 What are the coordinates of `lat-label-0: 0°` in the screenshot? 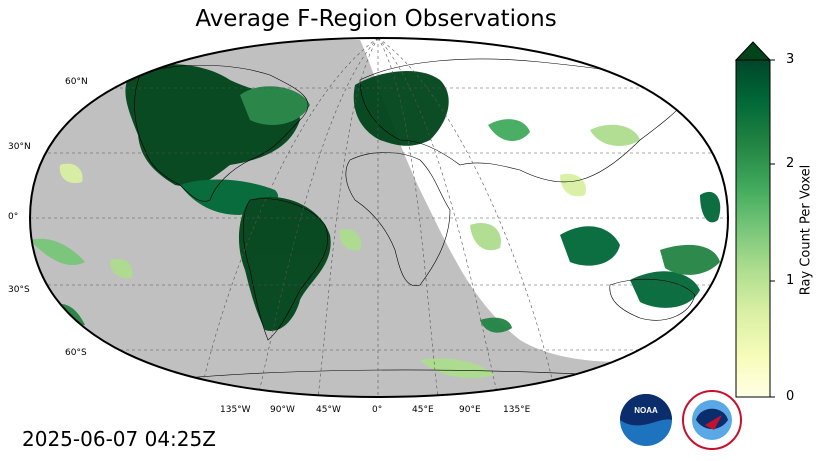 It's located at (13, 217).